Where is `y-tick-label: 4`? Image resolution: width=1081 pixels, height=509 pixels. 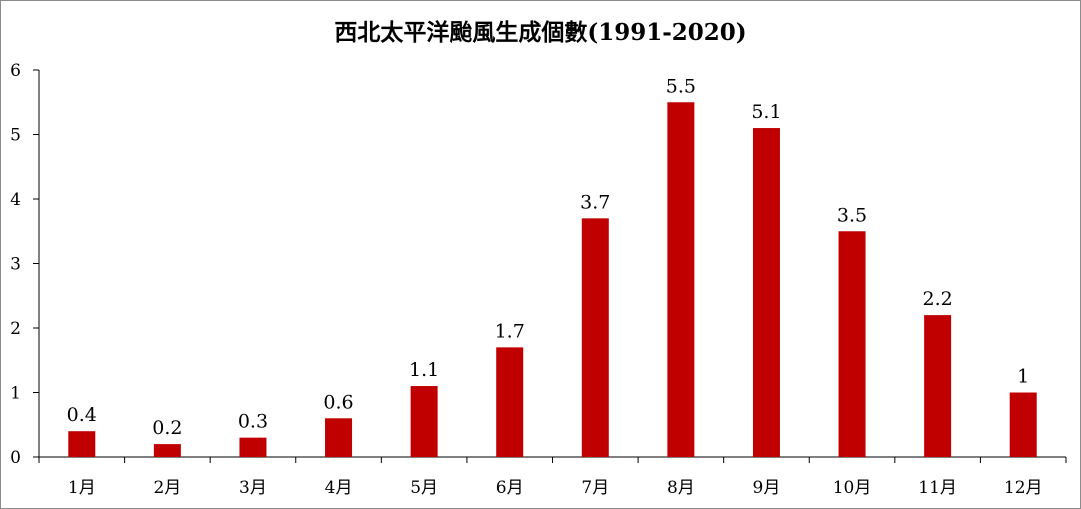 y-tick-label: 4 is located at coordinates (15, 200).